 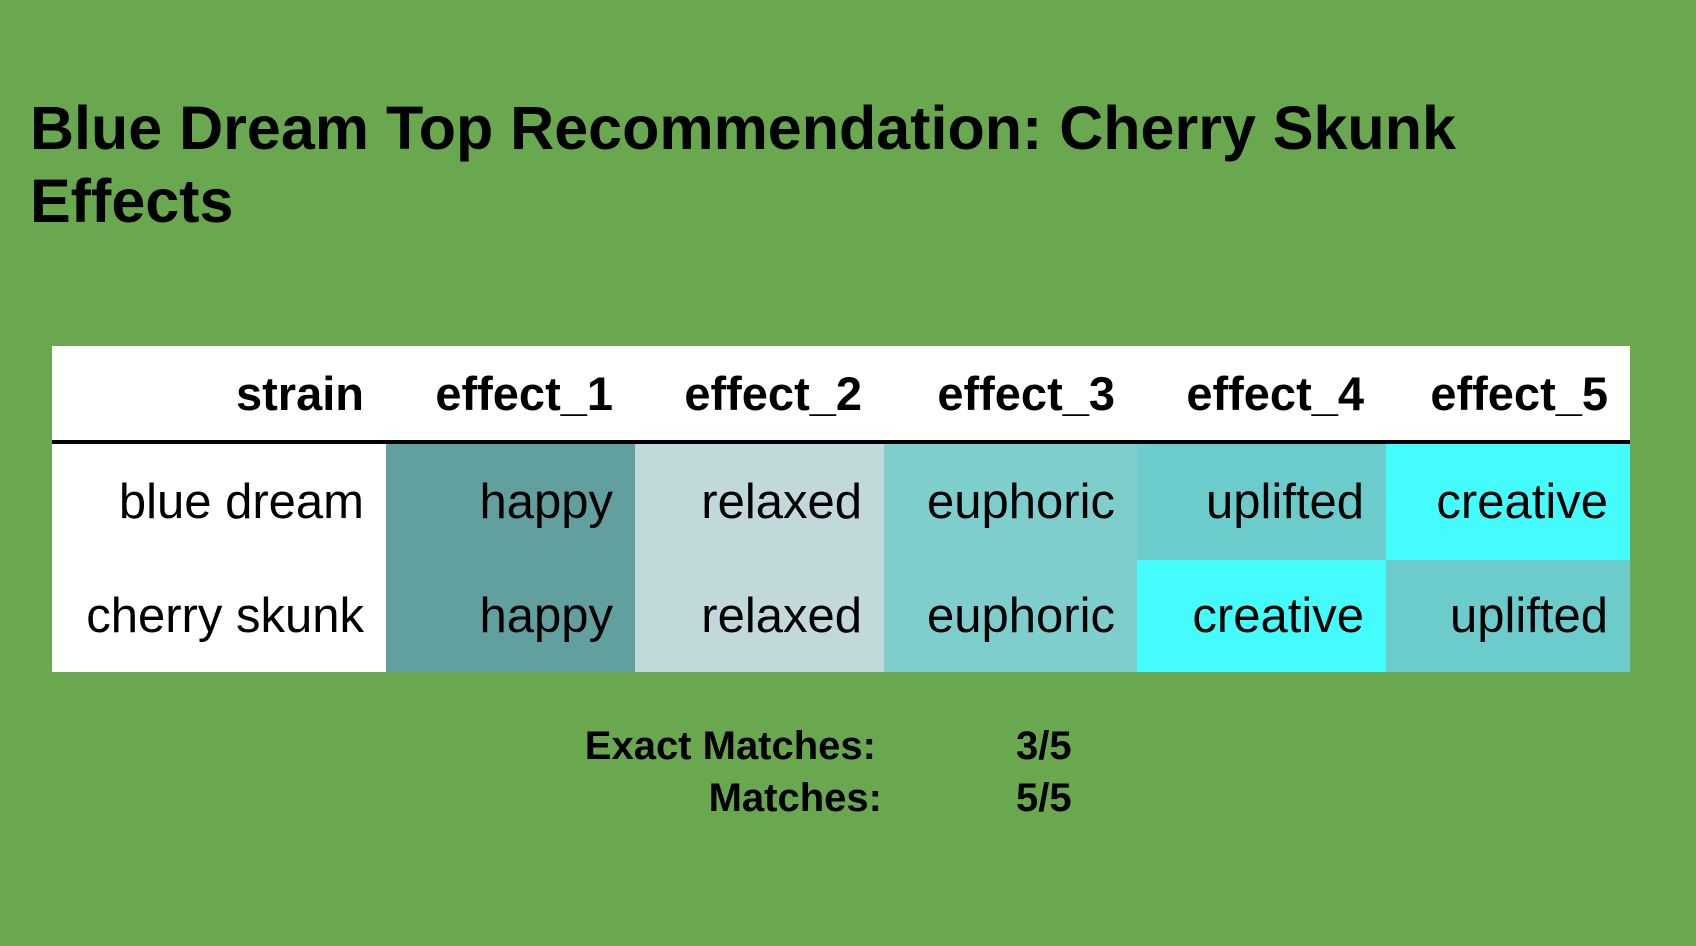 I want to click on header-effect-3: effect_3, so click(x=1010, y=395).